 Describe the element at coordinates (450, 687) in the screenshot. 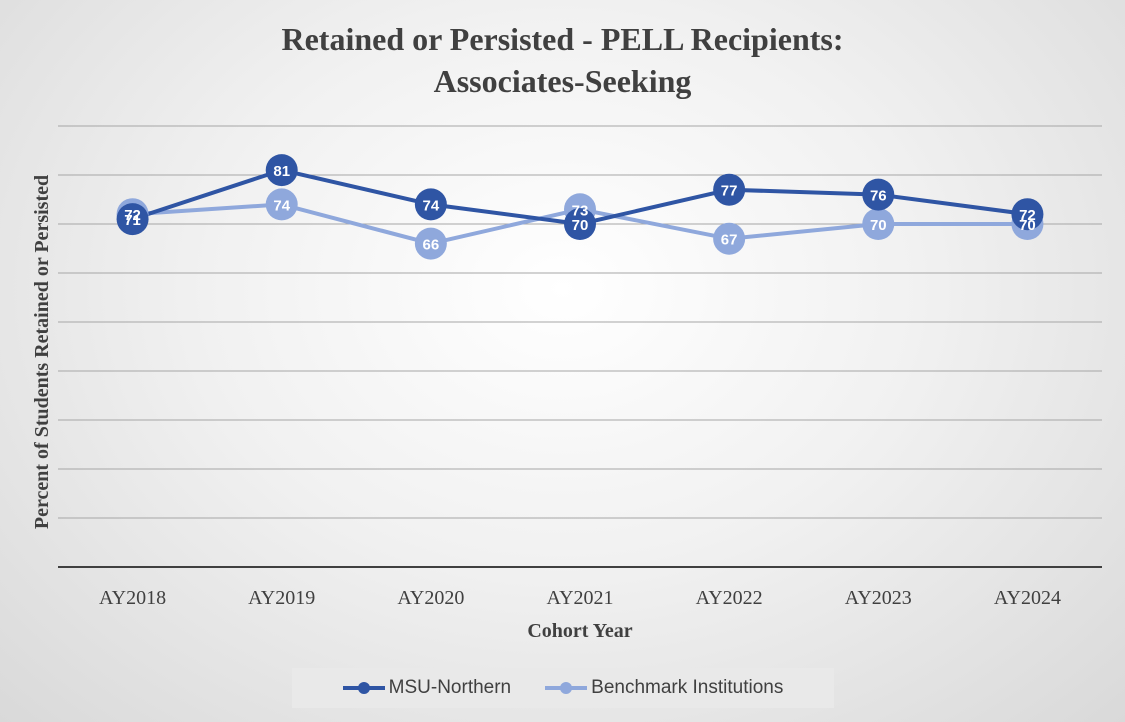

I see `legend-label-msu-northern: MSU-Northern` at that location.